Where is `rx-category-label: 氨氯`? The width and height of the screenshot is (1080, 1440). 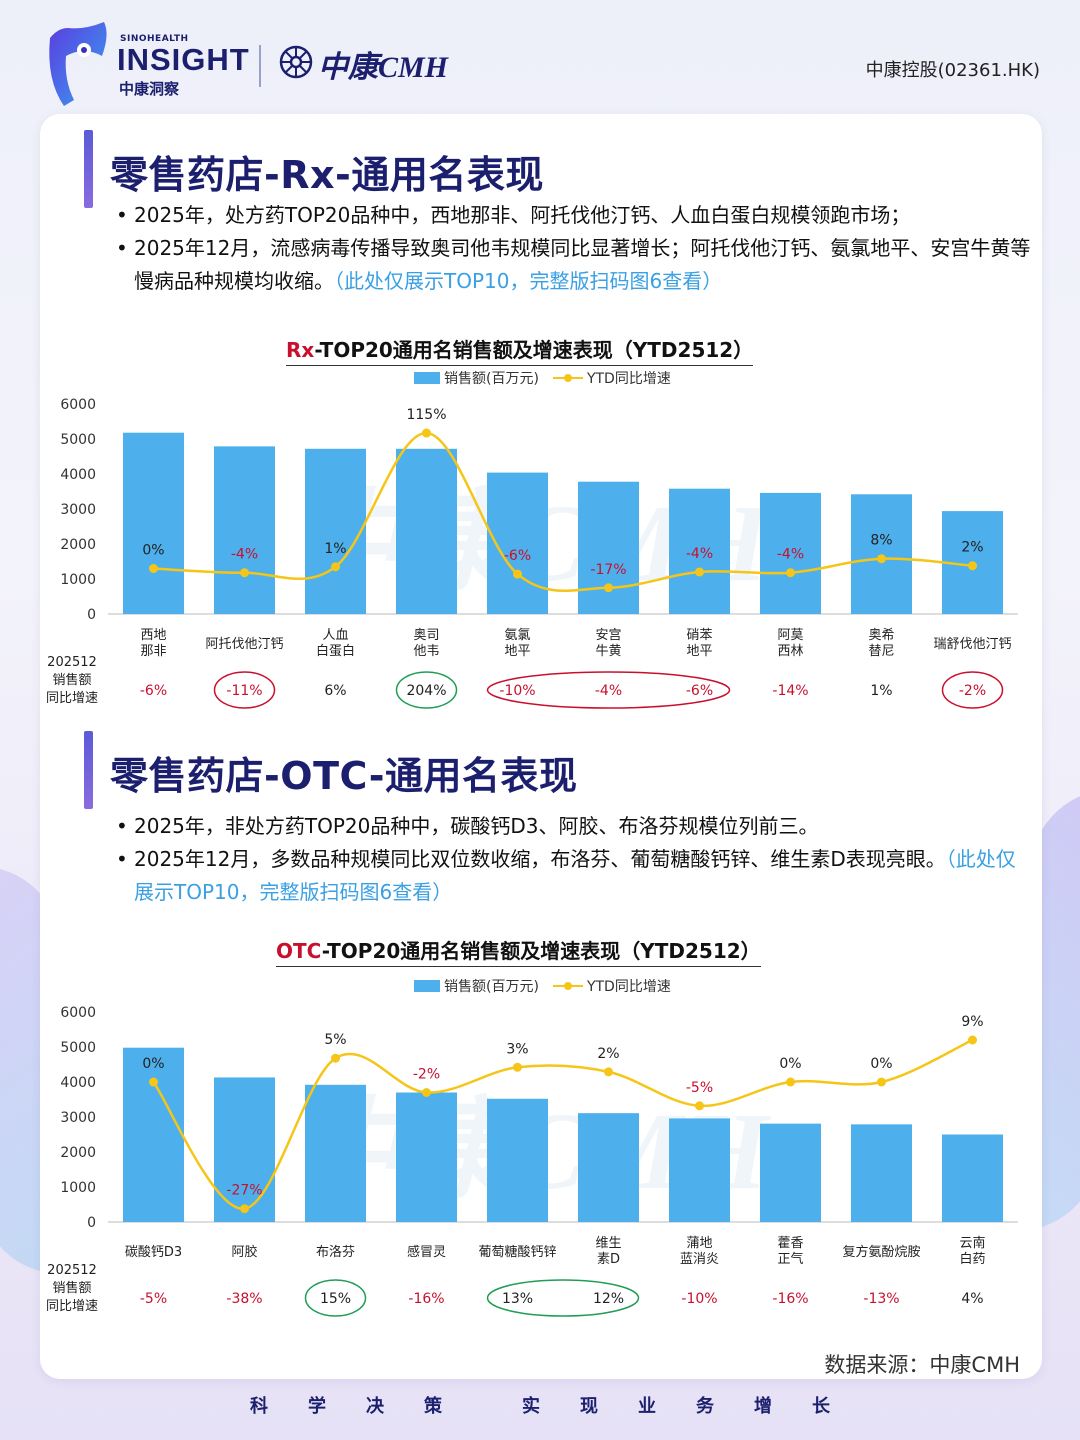
rx-category-label: 氨氯 is located at coordinates (517, 635).